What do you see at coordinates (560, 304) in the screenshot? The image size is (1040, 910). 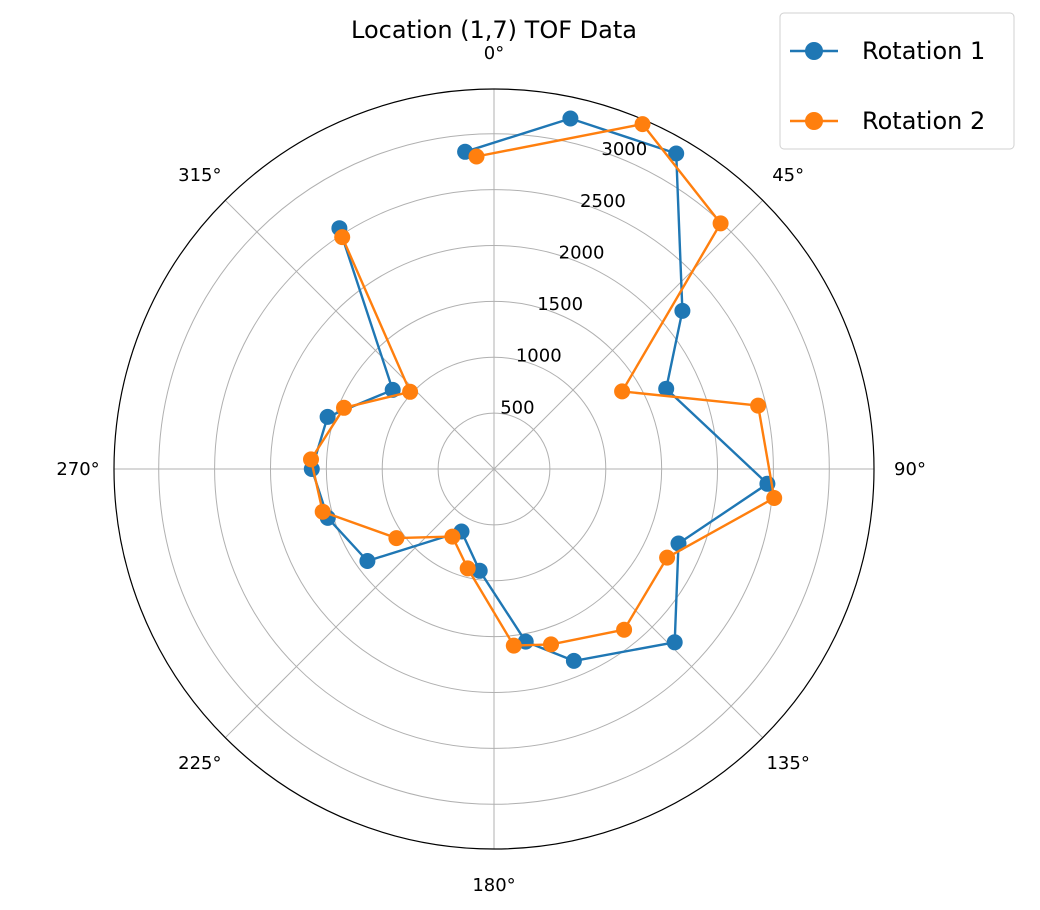 I see `radial-tick-label-1500: 1500` at bounding box center [560, 304].